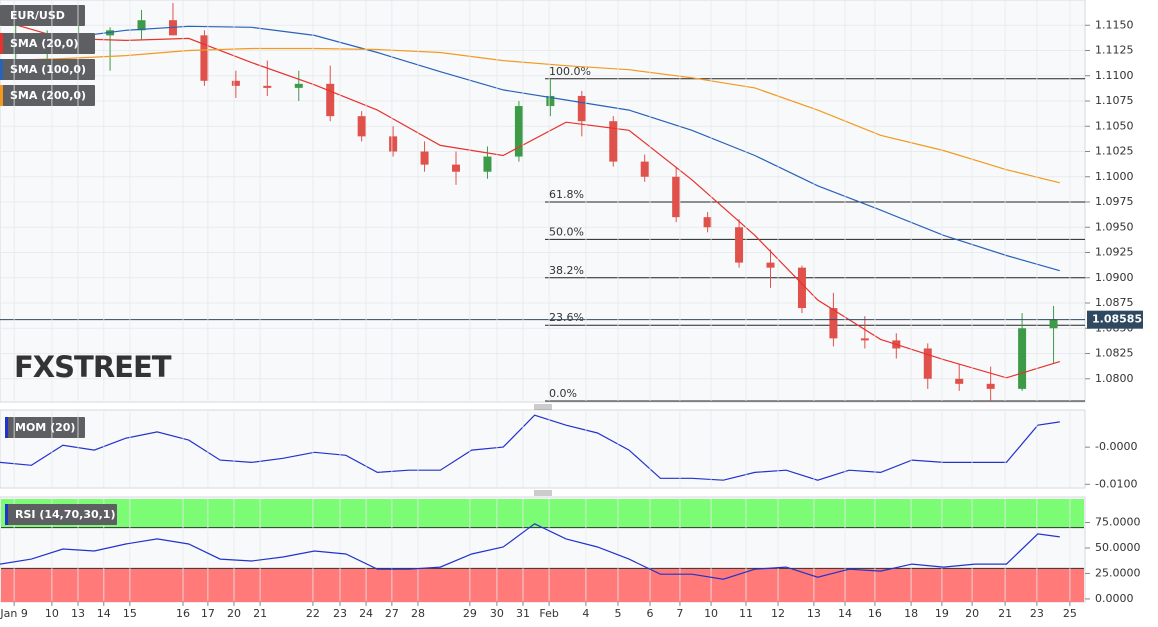  Describe the element at coordinates (1114, 75) in the screenshot. I see `y-tick-label: 1.1100` at that location.